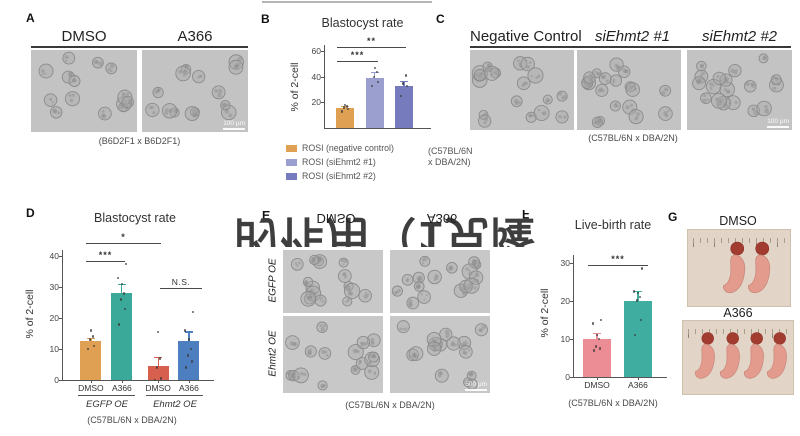 The width and height of the screenshot is (800, 436). What do you see at coordinates (442, 218) in the screenshot?
I see `panel-e-header-a366: A366` at bounding box center [442, 218].